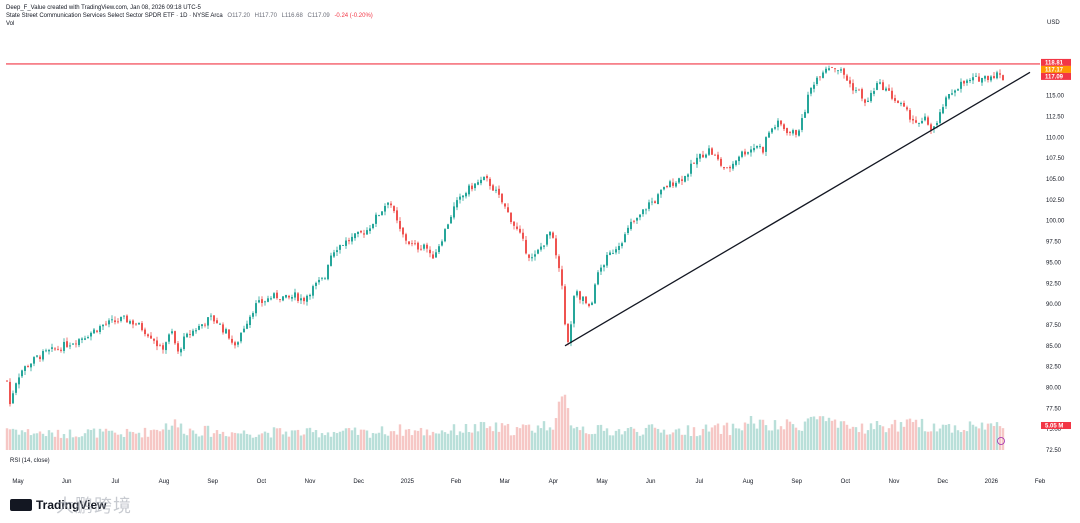 The height and width of the screenshot is (523, 1080). I want to click on y-tick-label: 90.00, so click(1054, 305).